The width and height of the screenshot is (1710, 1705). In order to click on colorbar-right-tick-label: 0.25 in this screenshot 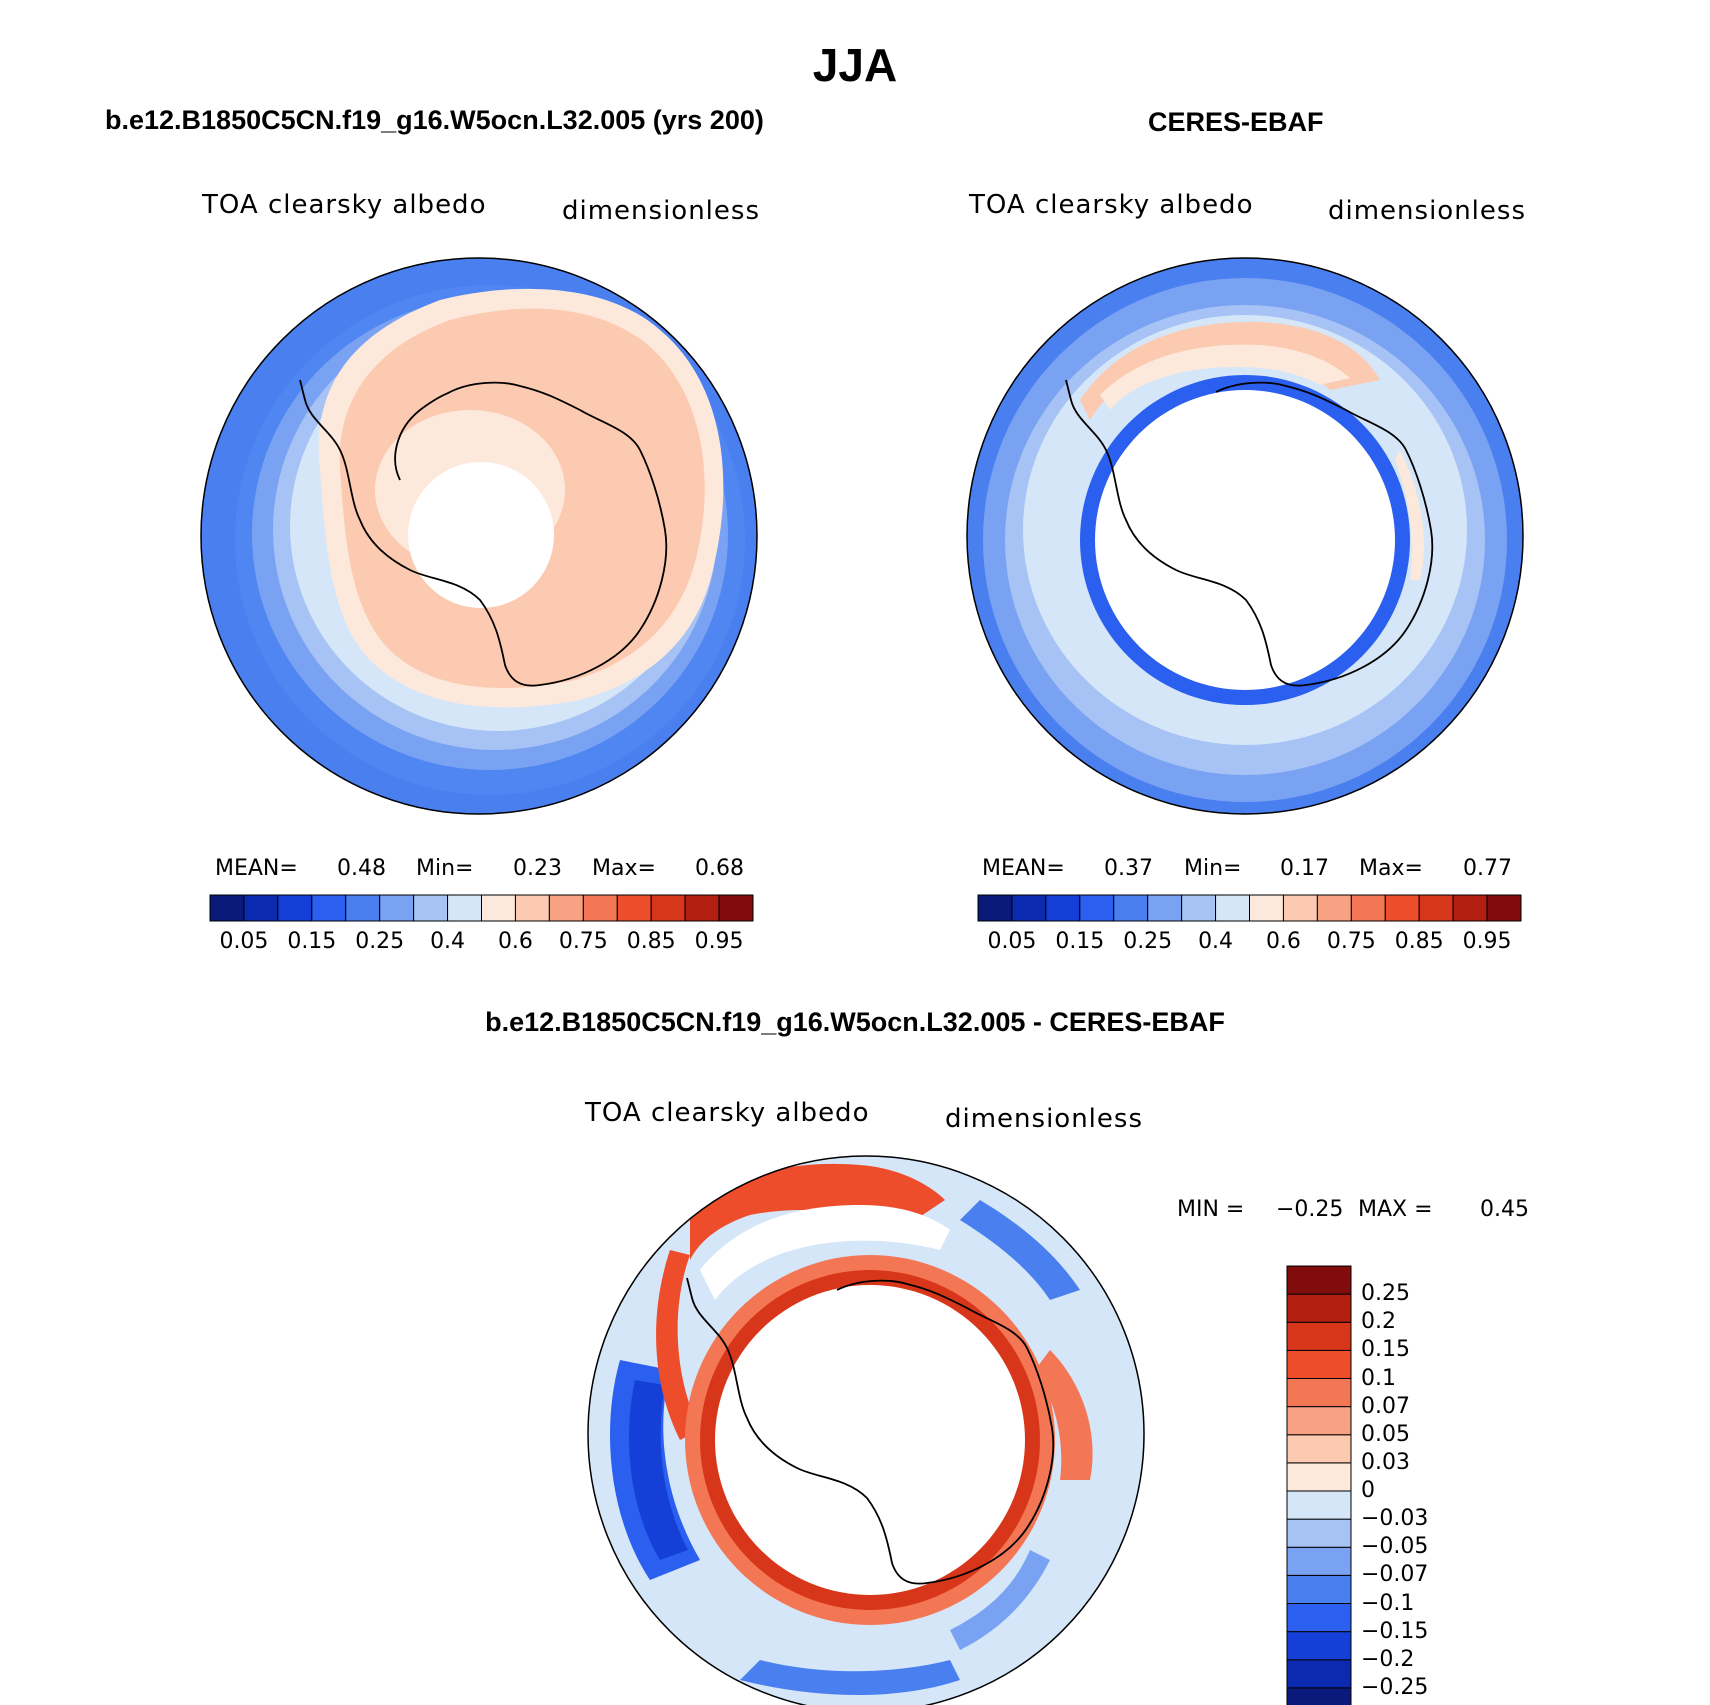, I will do `click(1148, 941)`.